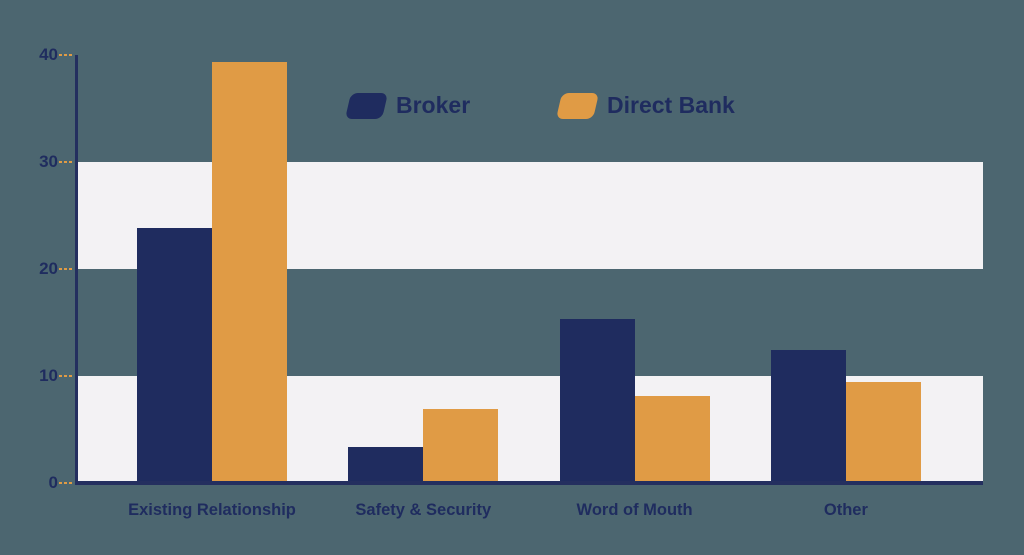 Image resolution: width=1024 pixels, height=555 pixels. What do you see at coordinates (48, 54) in the screenshot?
I see `y-tick-label: 40` at bounding box center [48, 54].